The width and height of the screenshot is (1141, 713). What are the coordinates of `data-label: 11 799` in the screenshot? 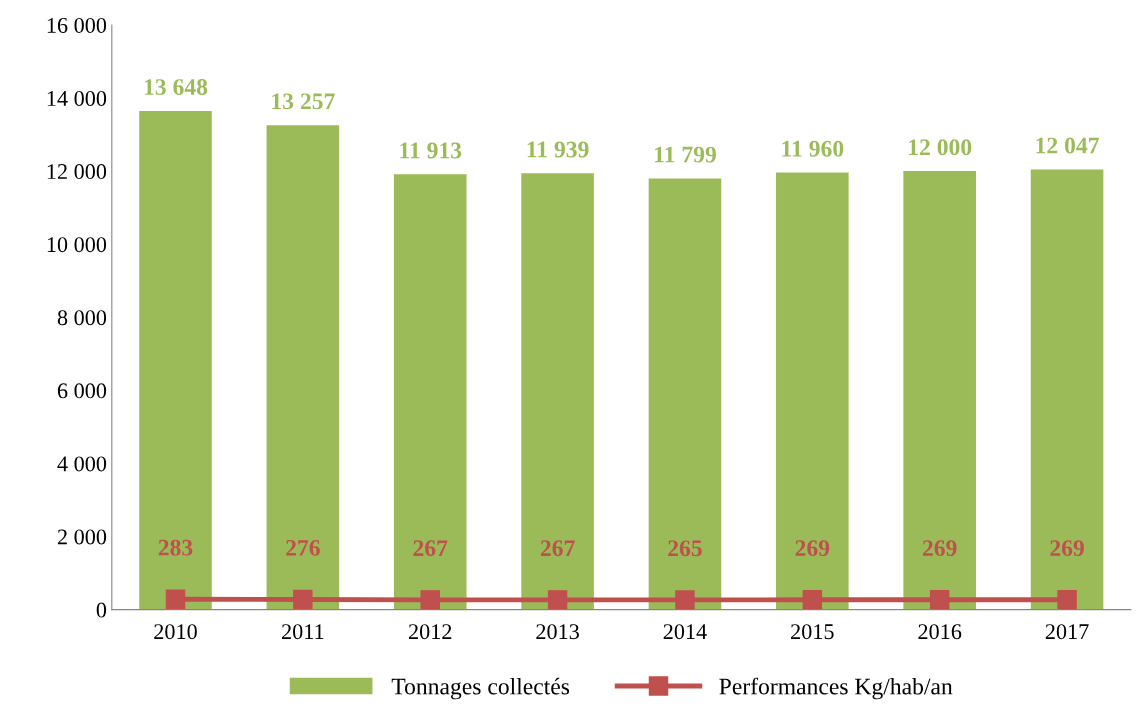 It's located at (685, 154).